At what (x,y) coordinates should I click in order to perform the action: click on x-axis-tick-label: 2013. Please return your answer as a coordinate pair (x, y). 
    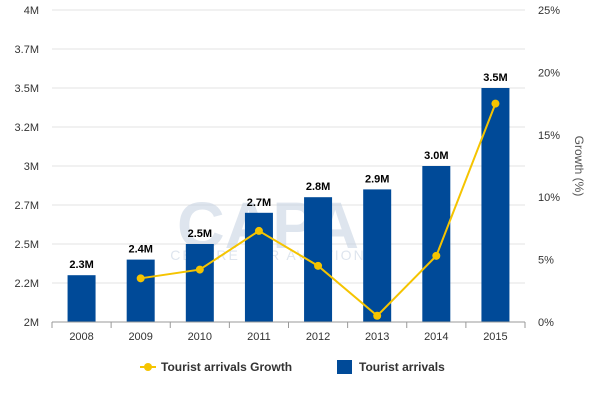
    Looking at the image, I should click on (377, 337).